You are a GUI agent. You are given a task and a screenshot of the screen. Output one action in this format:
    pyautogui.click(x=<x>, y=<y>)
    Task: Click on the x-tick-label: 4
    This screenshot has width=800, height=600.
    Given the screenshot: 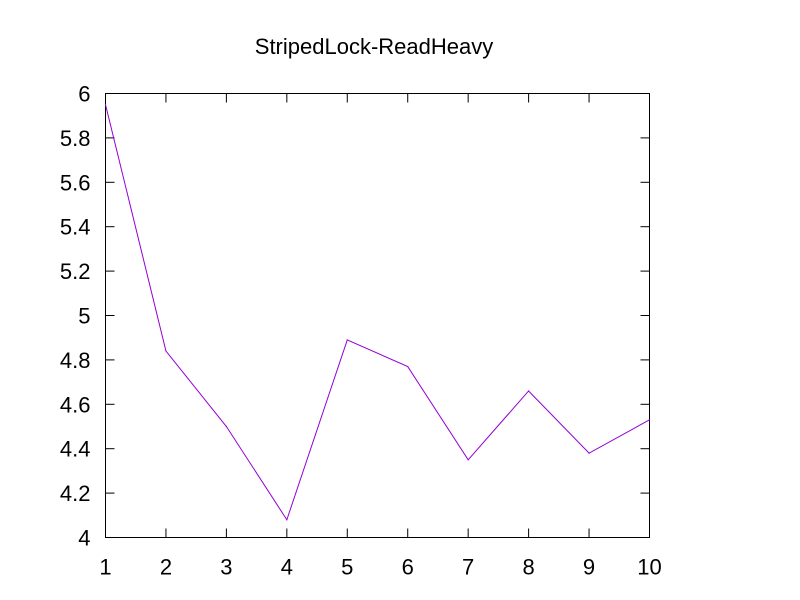 What is the action you would take?
    pyautogui.click(x=287, y=567)
    